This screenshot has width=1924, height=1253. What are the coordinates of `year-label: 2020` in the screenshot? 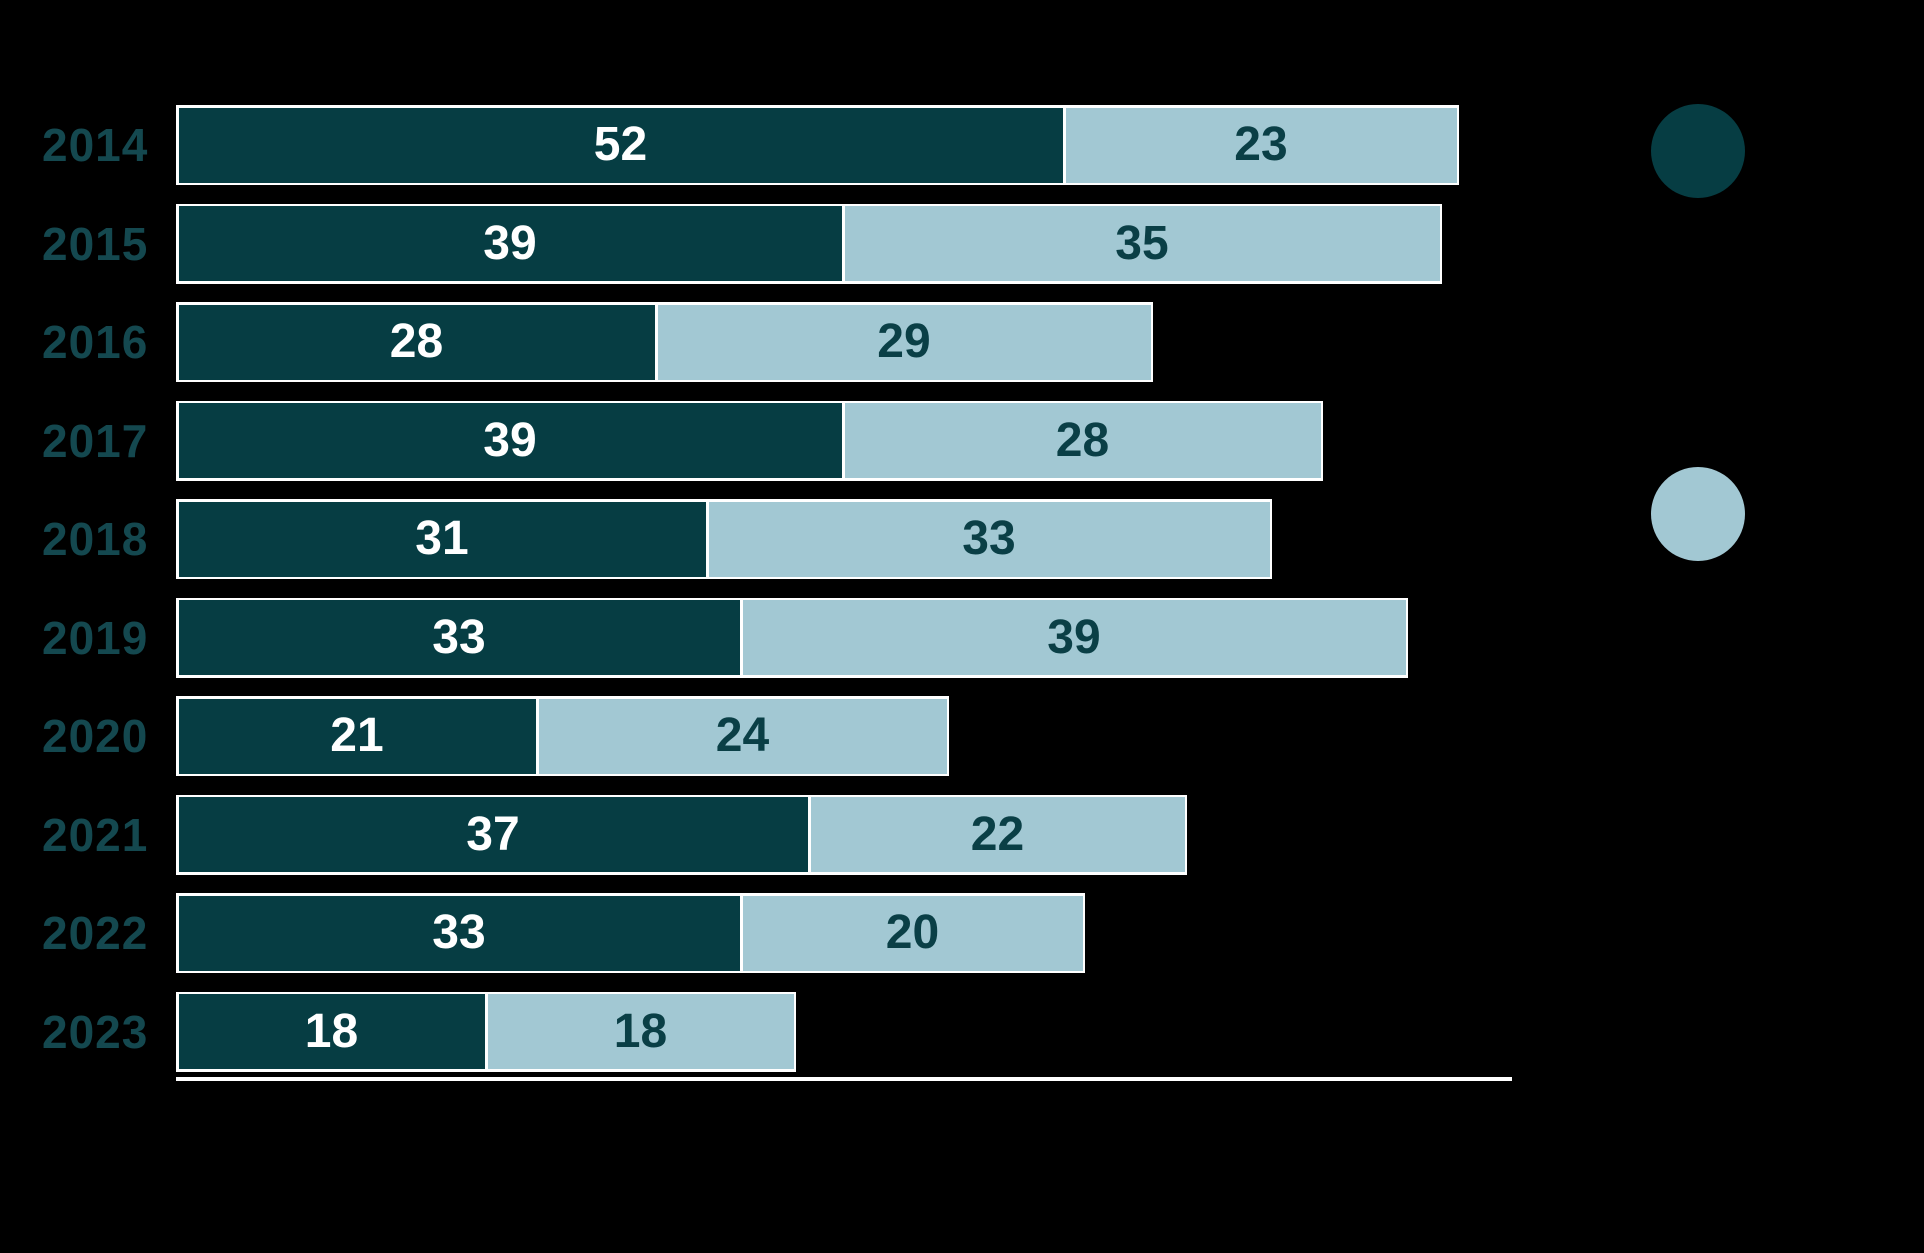 It's located at (95, 736).